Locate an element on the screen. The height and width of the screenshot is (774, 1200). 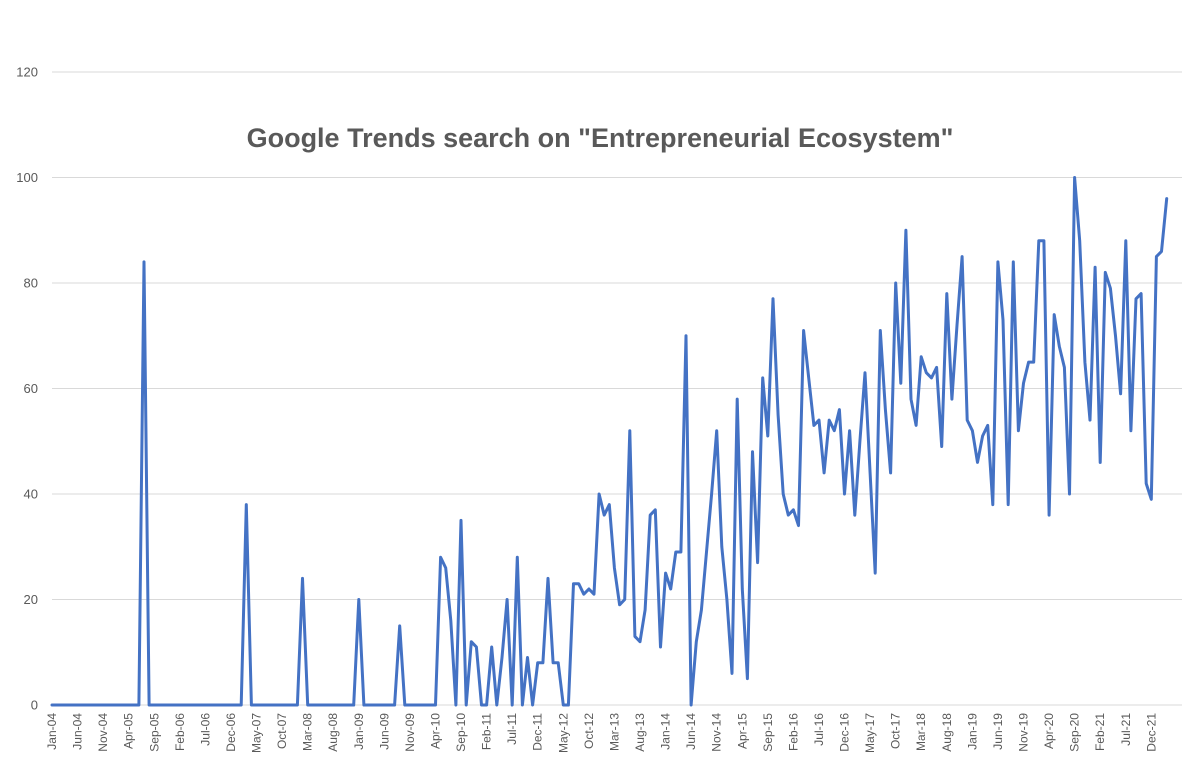
x-tick-label: Sep-10 is located at coordinates (461, 732).